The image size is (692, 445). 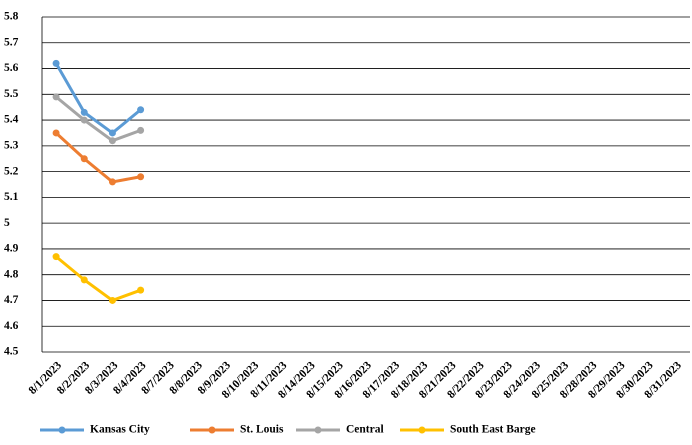 What do you see at coordinates (493, 430) in the screenshot?
I see `legend-label: South East Barge` at bounding box center [493, 430].